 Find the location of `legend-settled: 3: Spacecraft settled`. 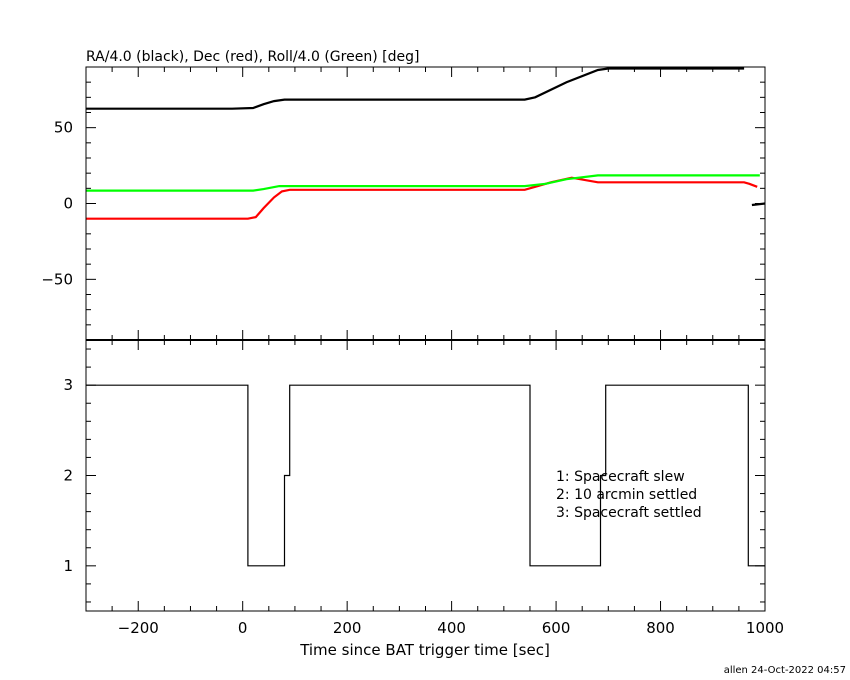

legend-settled: 3: Spacecraft settled is located at coordinates (629, 513).